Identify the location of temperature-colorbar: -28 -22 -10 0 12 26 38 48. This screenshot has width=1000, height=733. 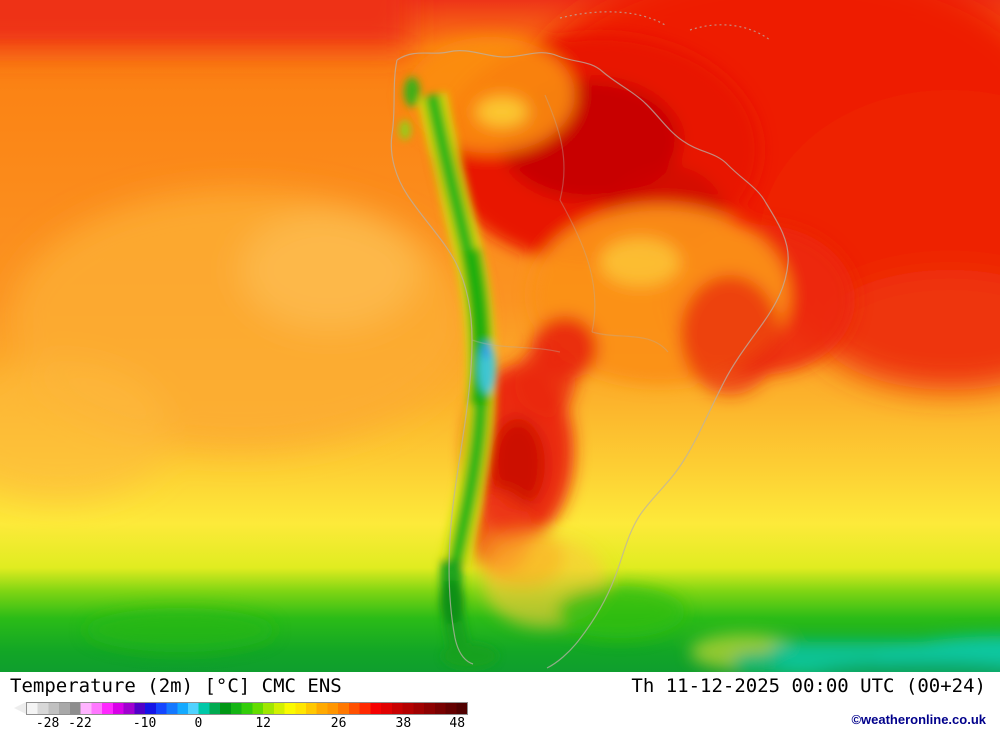
(242, 717).